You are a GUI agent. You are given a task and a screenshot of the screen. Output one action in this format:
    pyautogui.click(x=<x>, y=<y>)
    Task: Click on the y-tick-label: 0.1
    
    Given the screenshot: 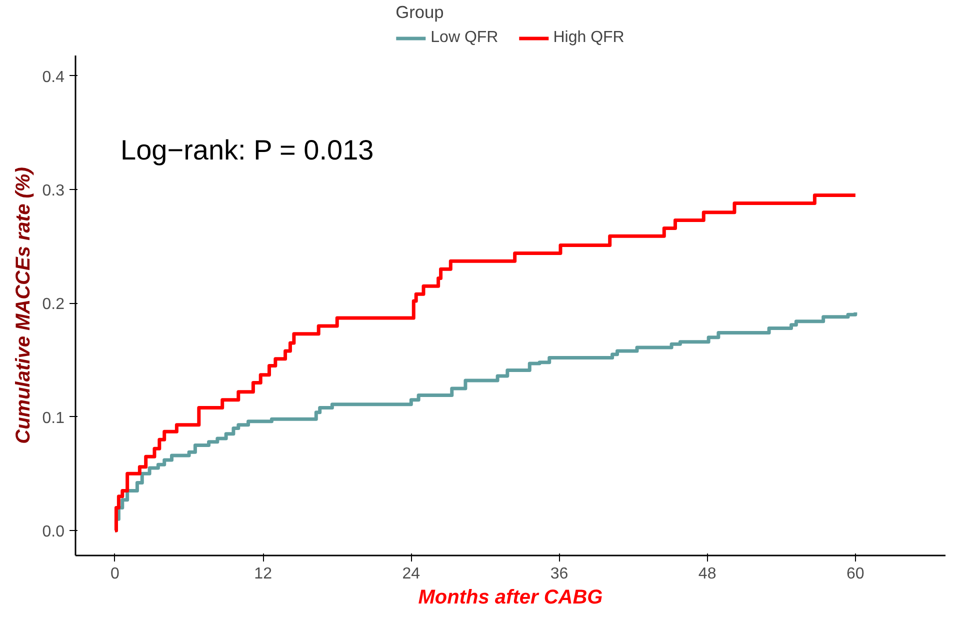 What is the action you would take?
    pyautogui.click(x=53, y=418)
    